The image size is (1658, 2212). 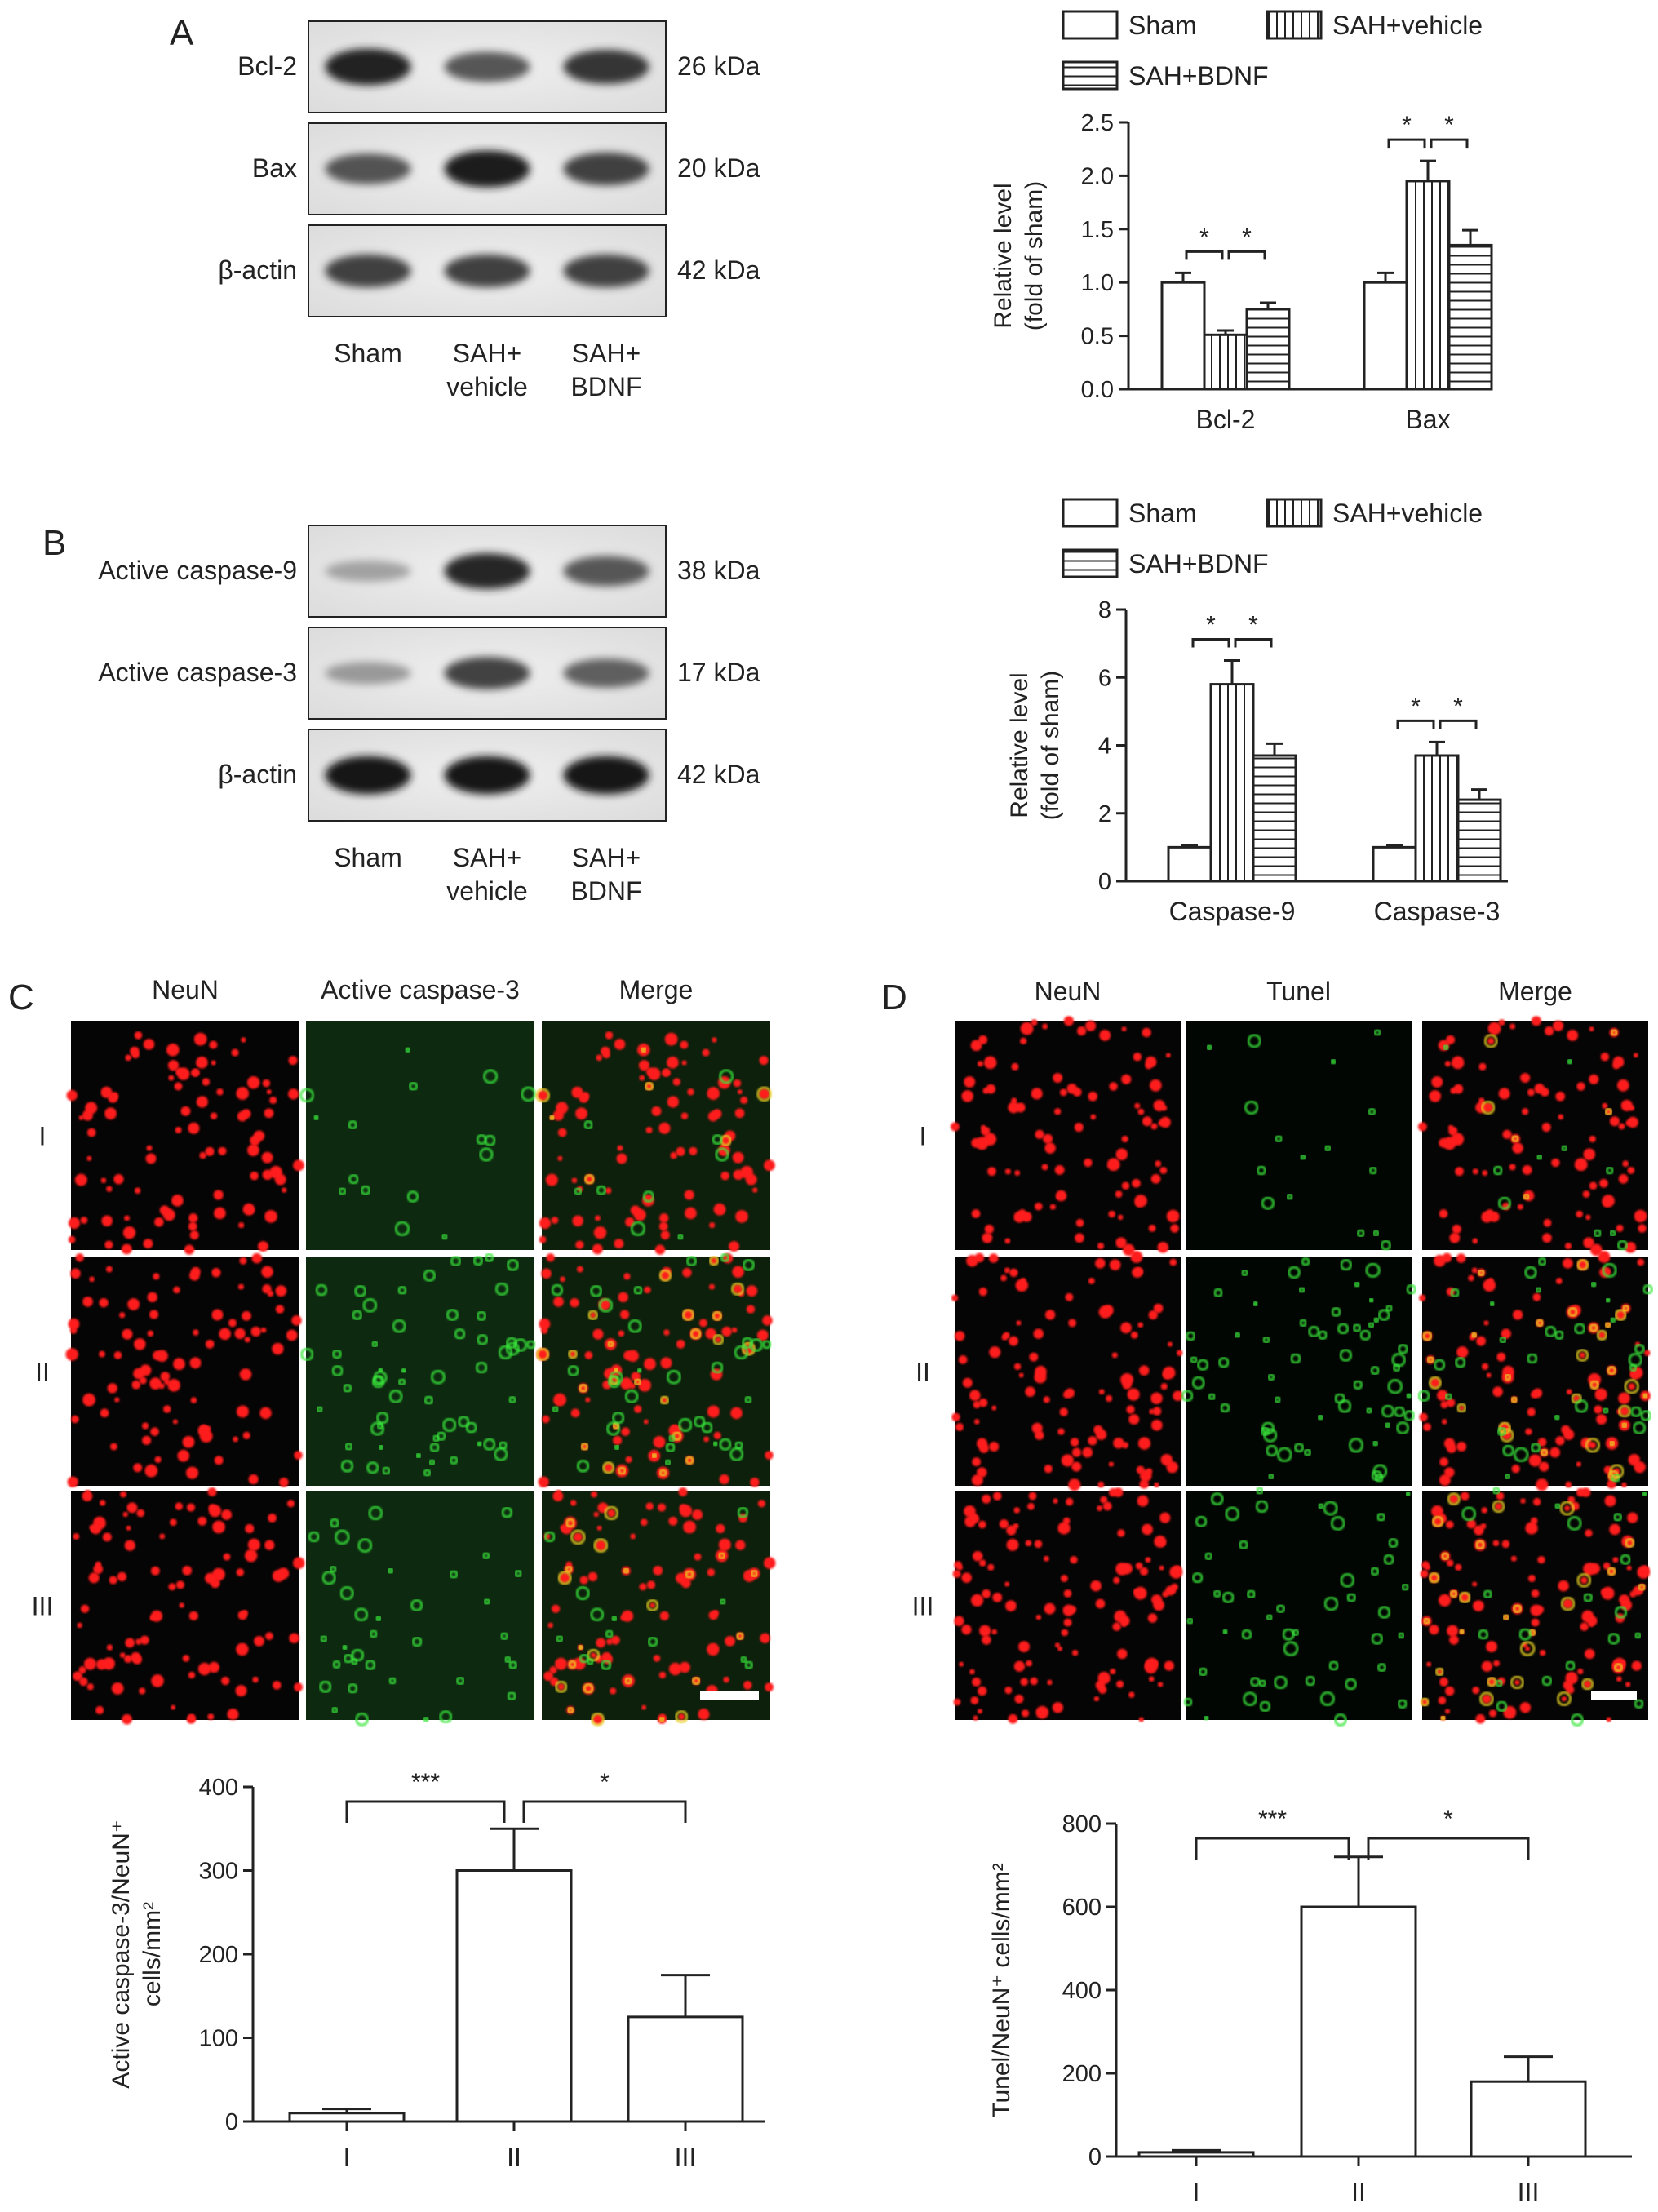 I want to click on y-tick-label: 800, so click(x=1082, y=1824).